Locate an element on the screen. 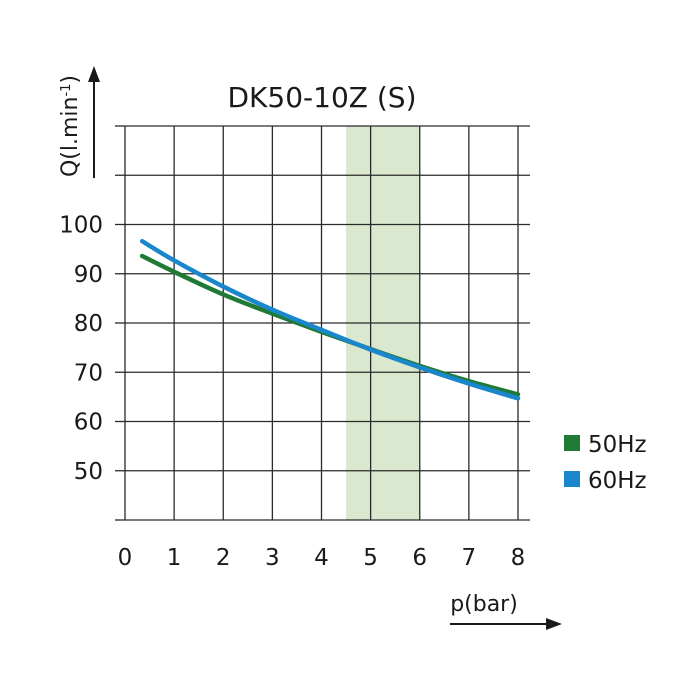 The height and width of the screenshot is (700, 700). series-line-50hz is located at coordinates (330, 325).